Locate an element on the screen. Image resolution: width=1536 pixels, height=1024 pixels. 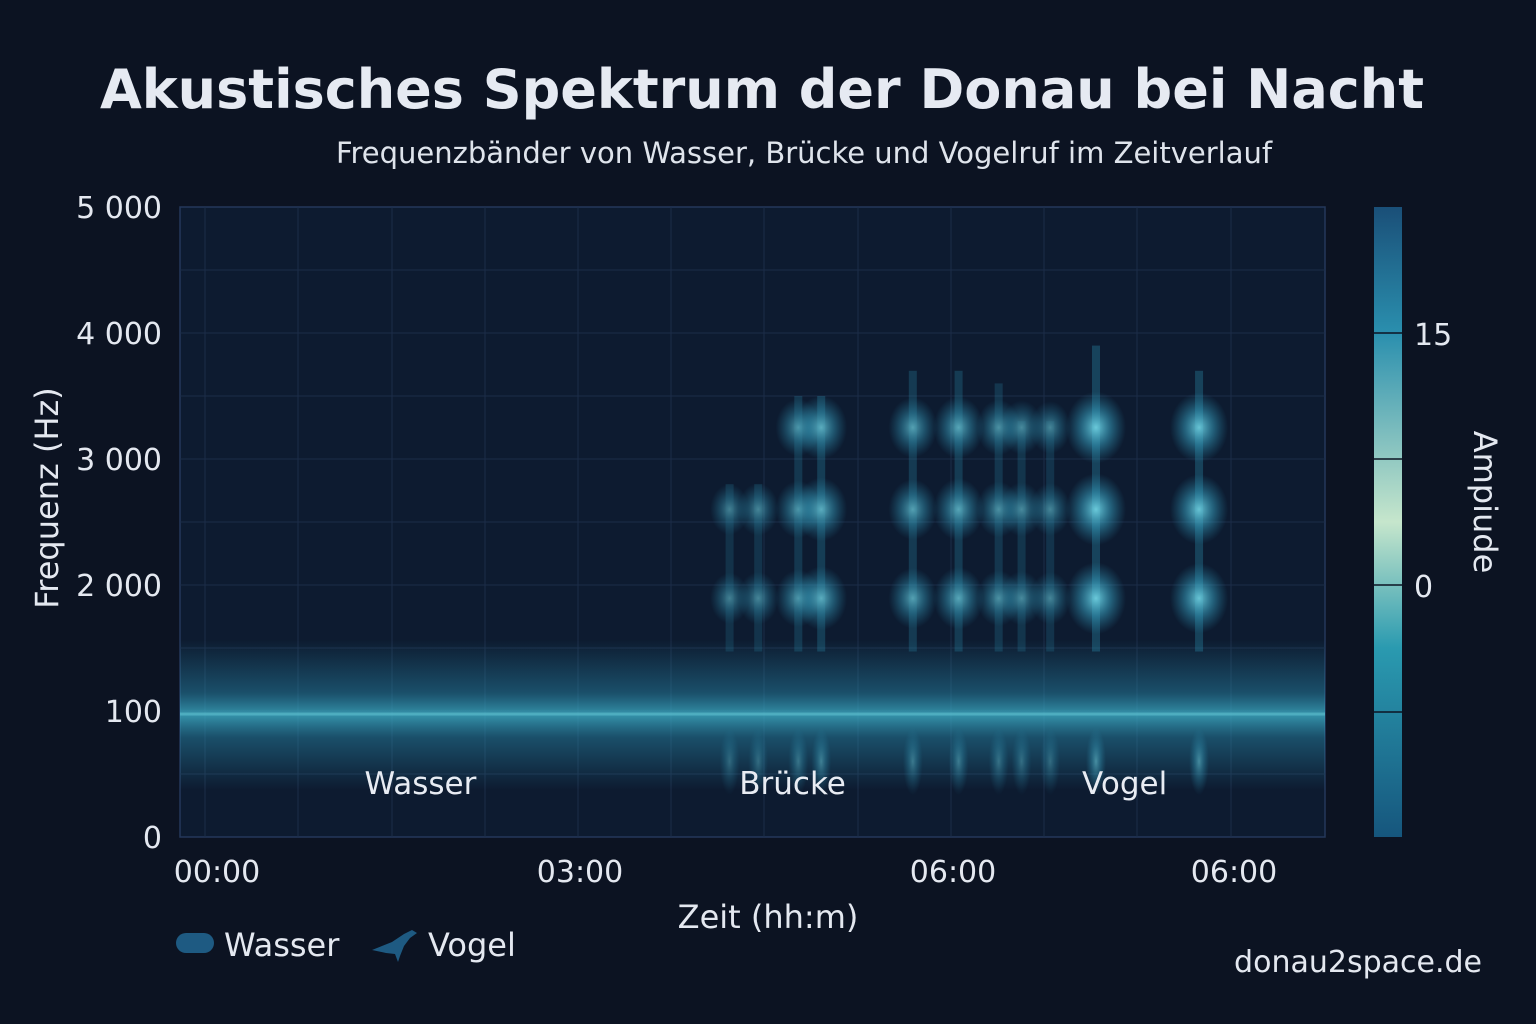
y-tick-label: 4 000 is located at coordinates (119, 334).